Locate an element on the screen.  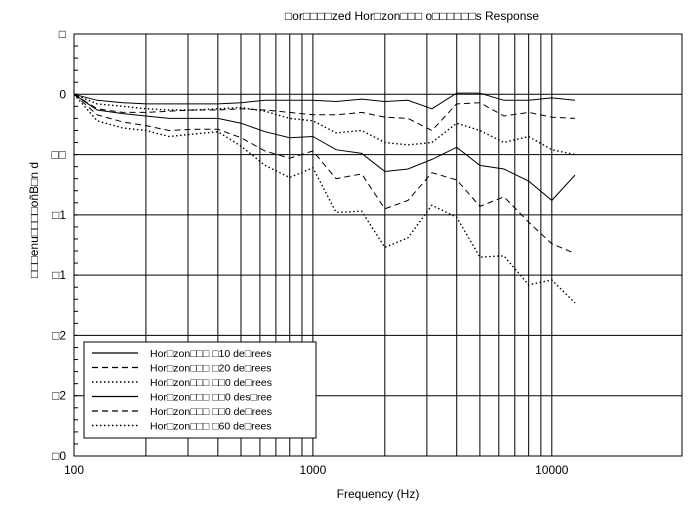
y-tick-label: □0 is located at coordinates (59, 456).